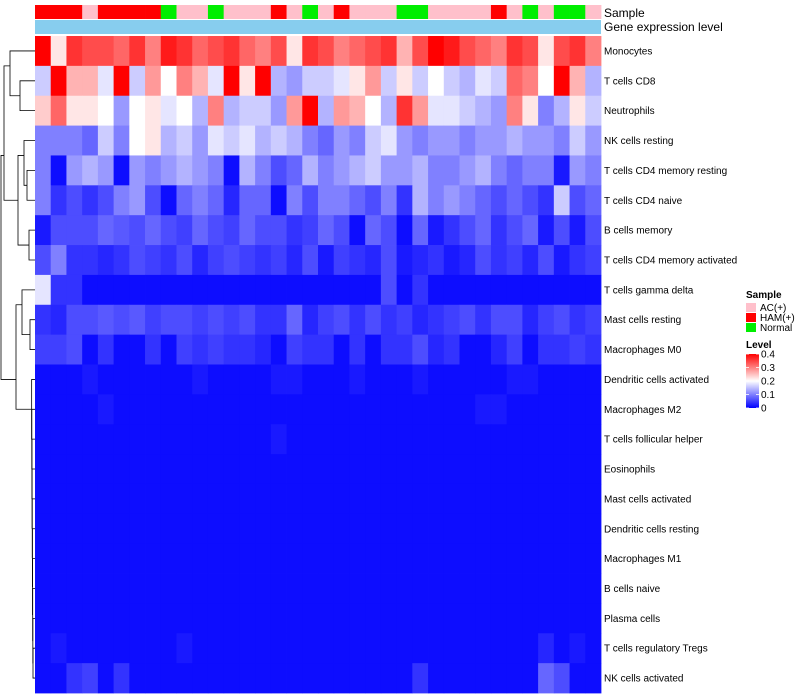  I want to click on legend-level-tick-label: 0.3, so click(768, 368).